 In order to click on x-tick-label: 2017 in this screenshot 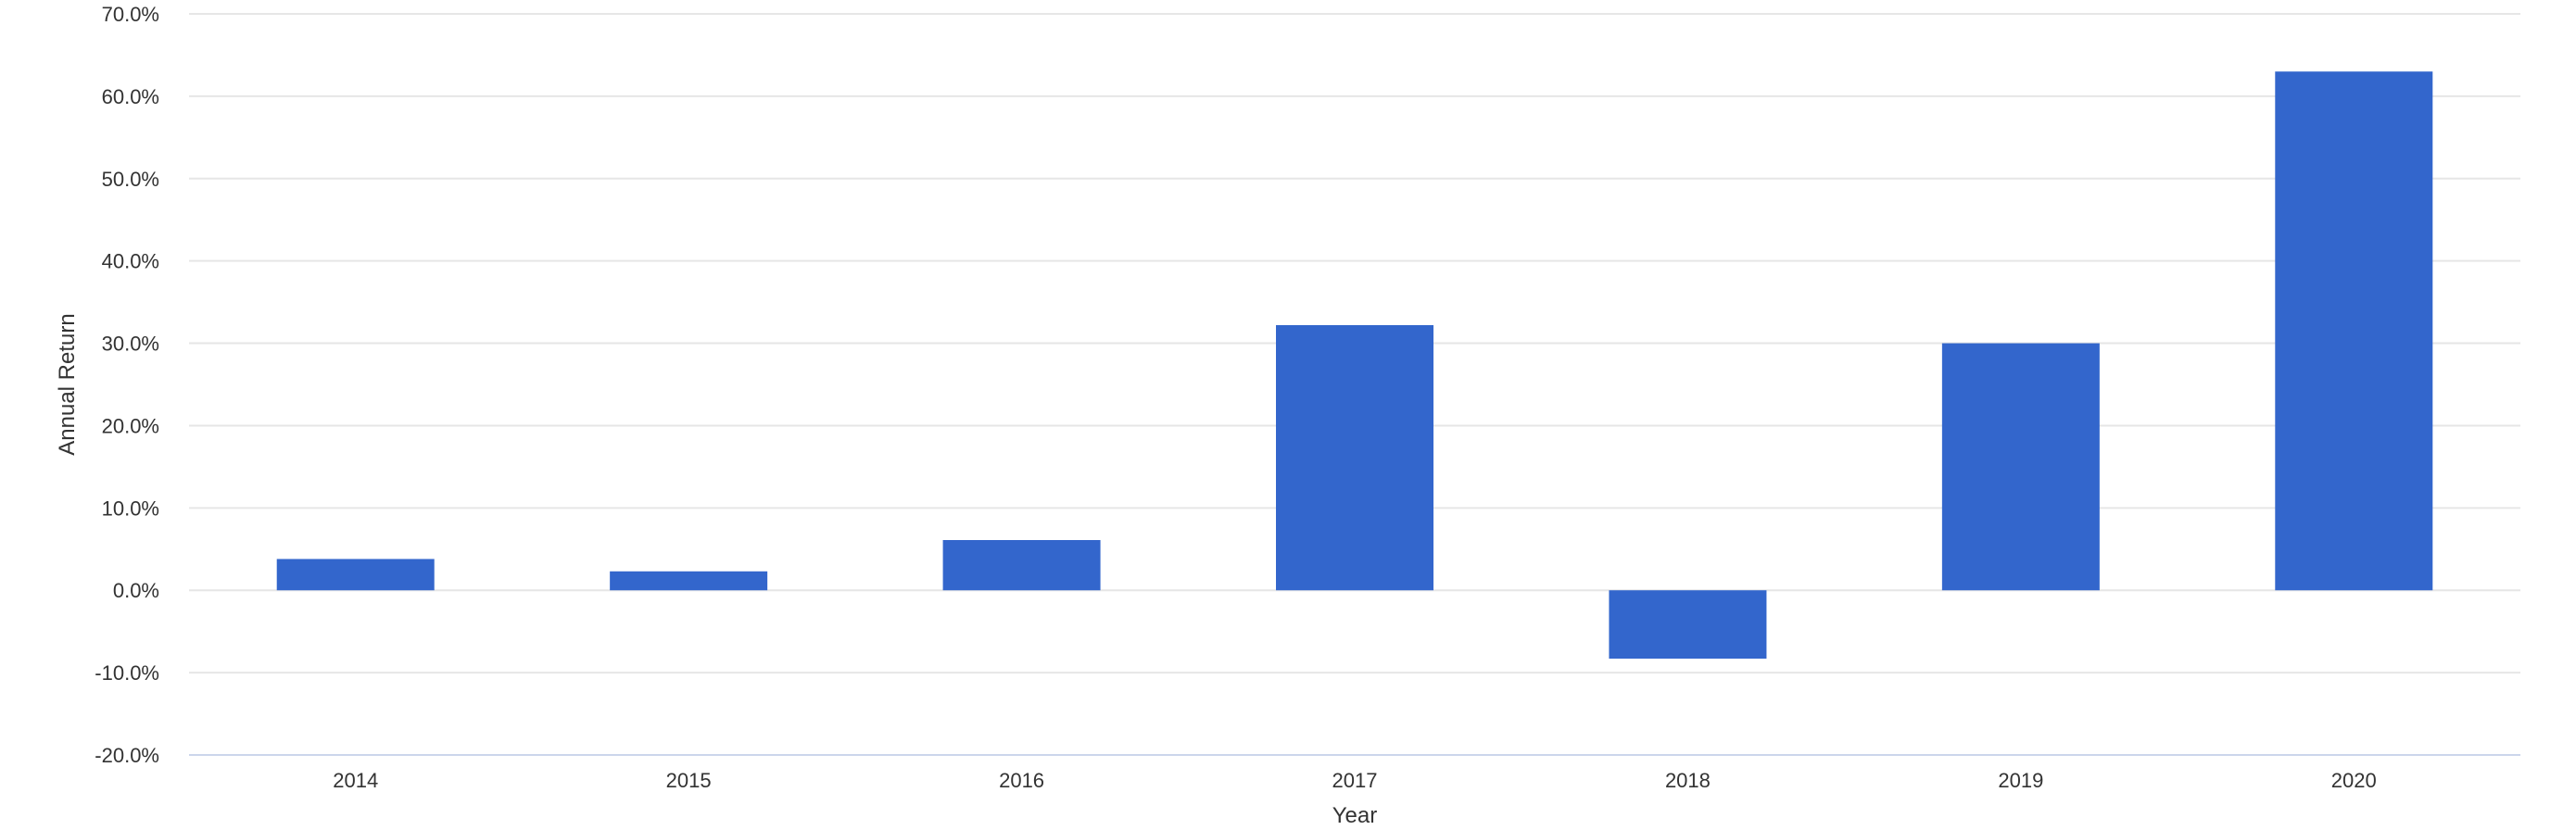, I will do `click(1355, 780)`.